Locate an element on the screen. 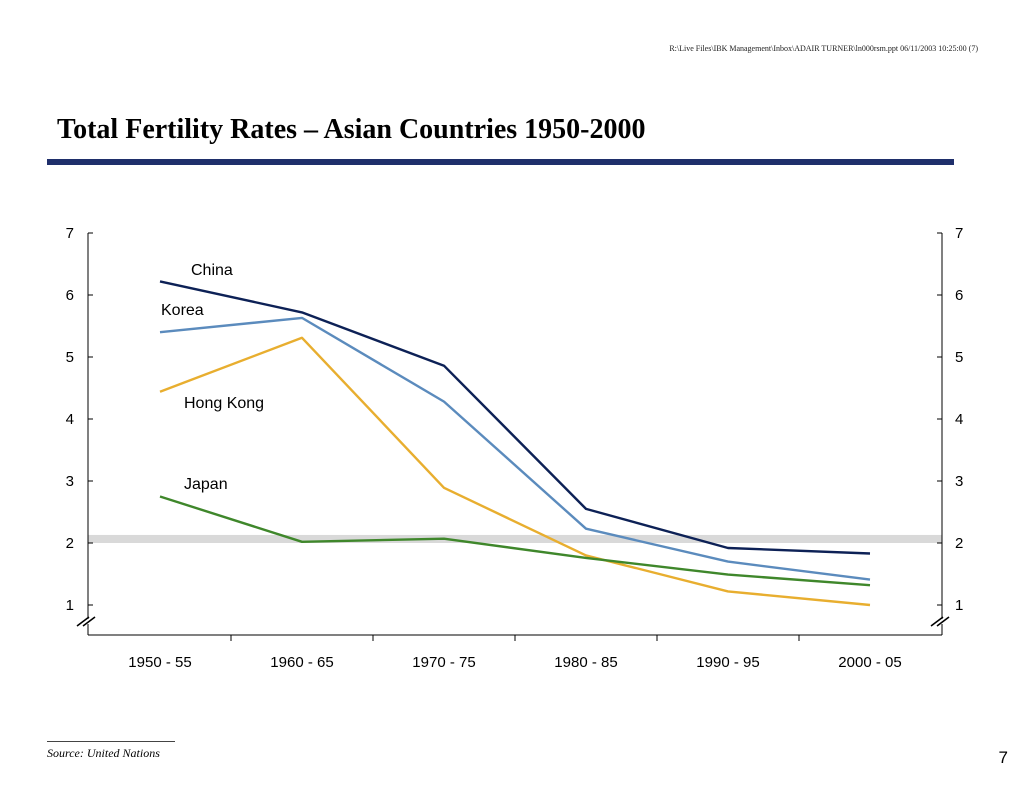 The image size is (1024, 791). series-line-japan is located at coordinates (515, 541).